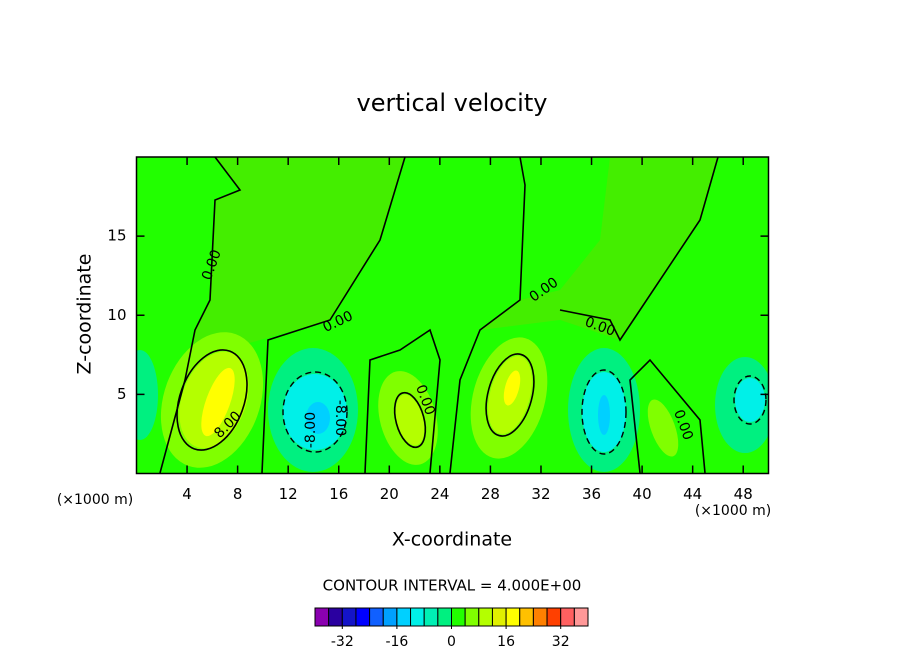 This screenshot has height=658, width=904. What do you see at coordinates (540, 494) in the screenshot?
I see `x-tick-label: 32` at bounding box center [540, 494].